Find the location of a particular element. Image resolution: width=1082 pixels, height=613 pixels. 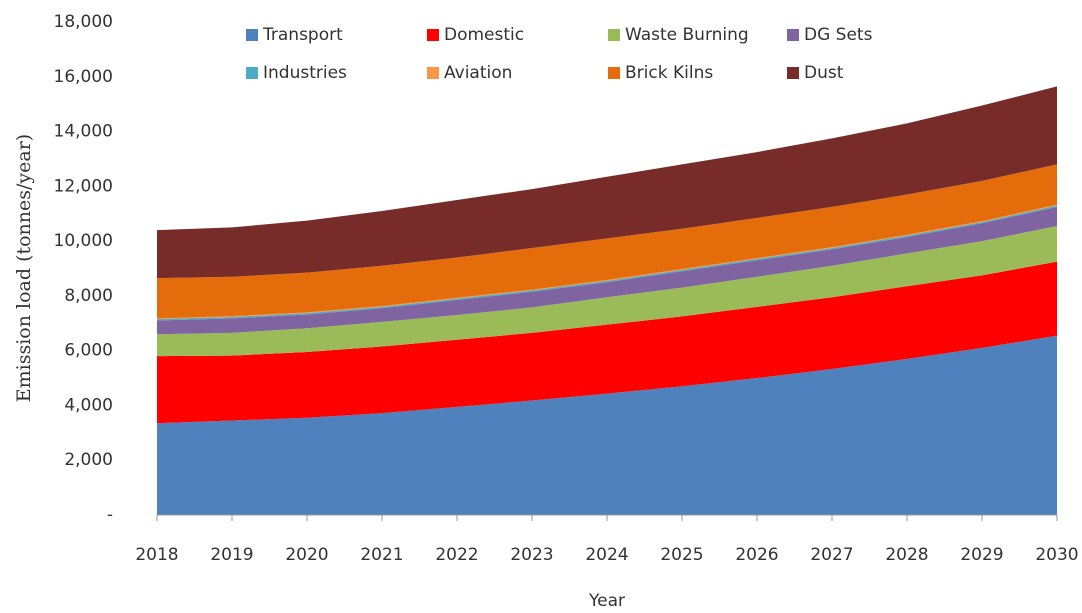

x-tick-label: 2023 is located at coordinates (531, 555).